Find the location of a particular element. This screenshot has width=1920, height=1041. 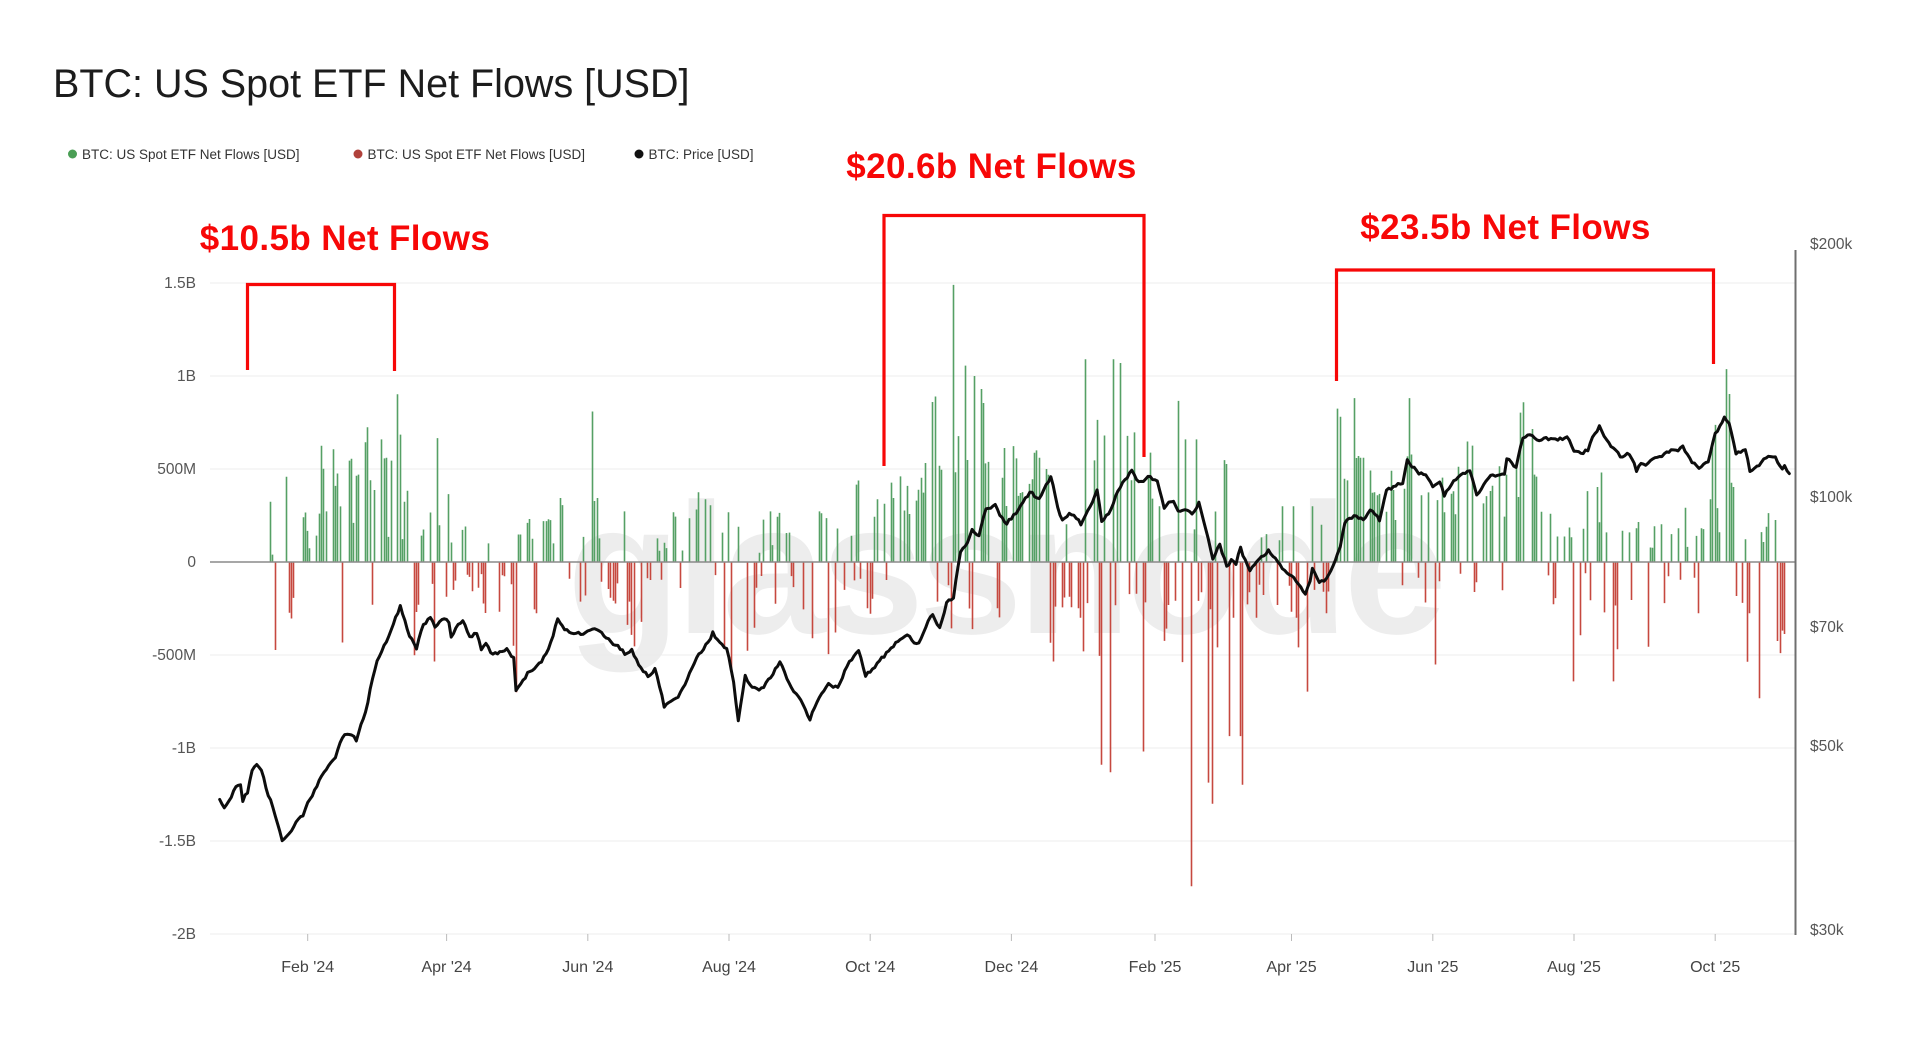

svg-text: $23.5b Net Flows is located at coordinates (1505, 227).